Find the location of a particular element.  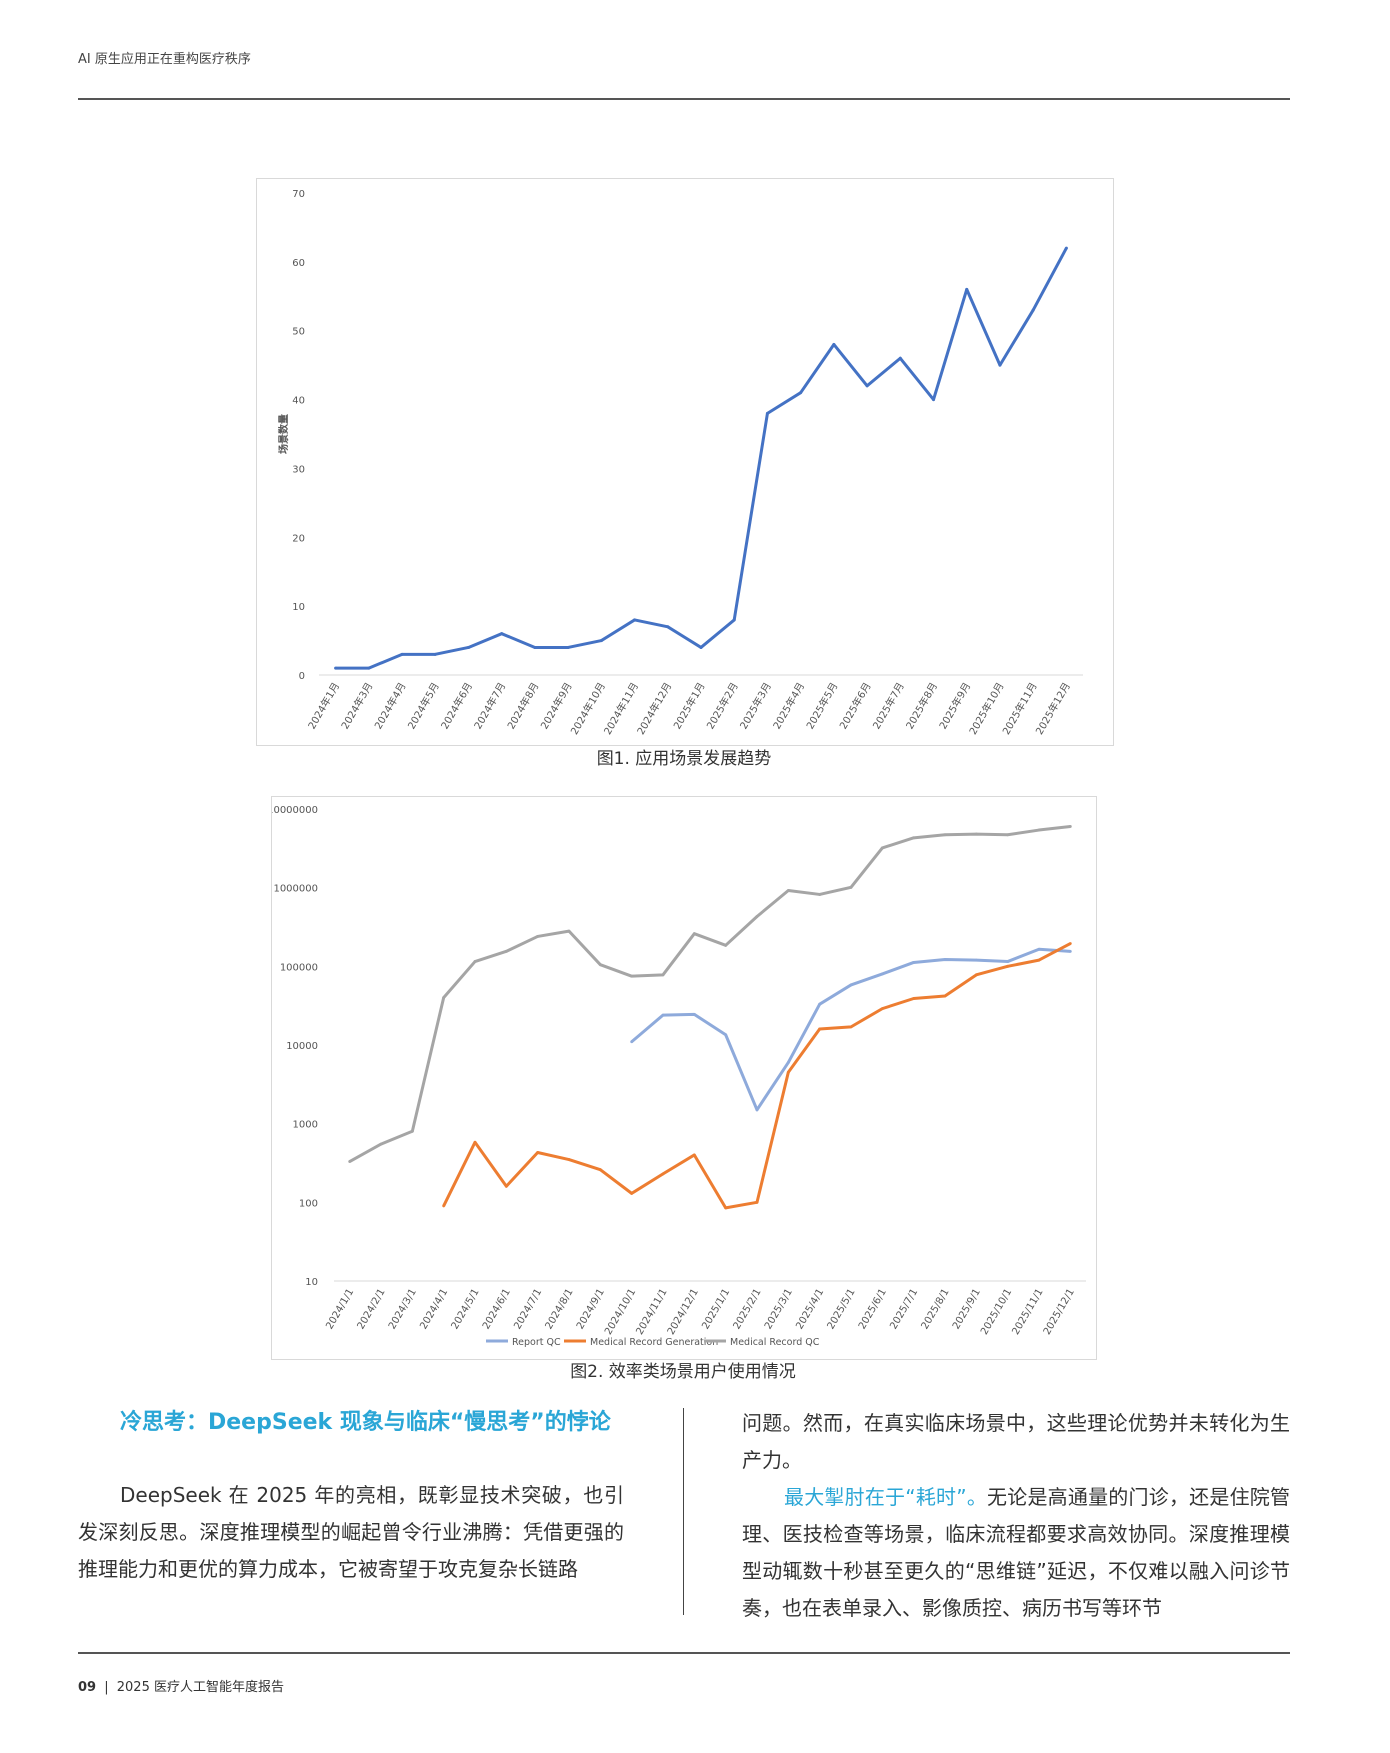

x-tick-label: 2025/11/1 is located at coordinates (1027, 1312).